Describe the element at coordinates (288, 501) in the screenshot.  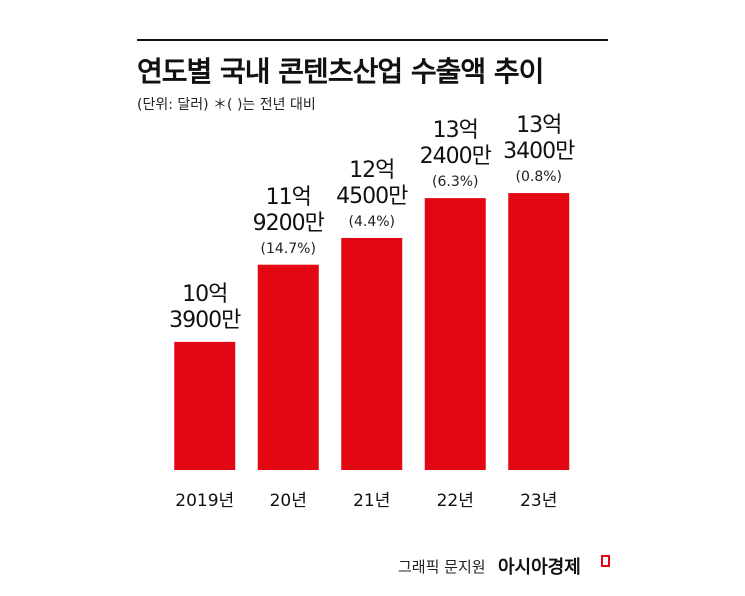
I see `x-tick-label: 20년` at that location.